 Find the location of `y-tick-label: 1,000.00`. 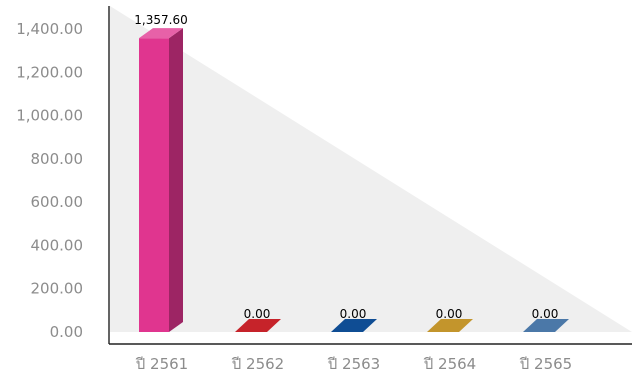

y-tick-label: 1,000.00 is located at coordinates (49, 116).